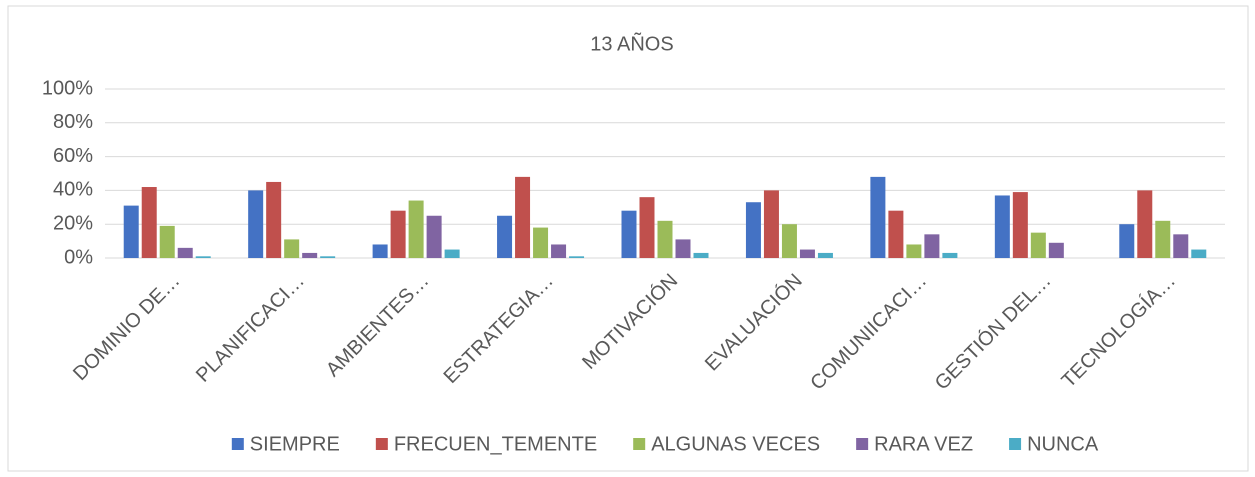 The height and width of the screenshot is (477, 1255). What do you see at coordinates (78, 257) in the screenshot?
I see `y-tick-label: 0%` at bounding box center [78, 257].